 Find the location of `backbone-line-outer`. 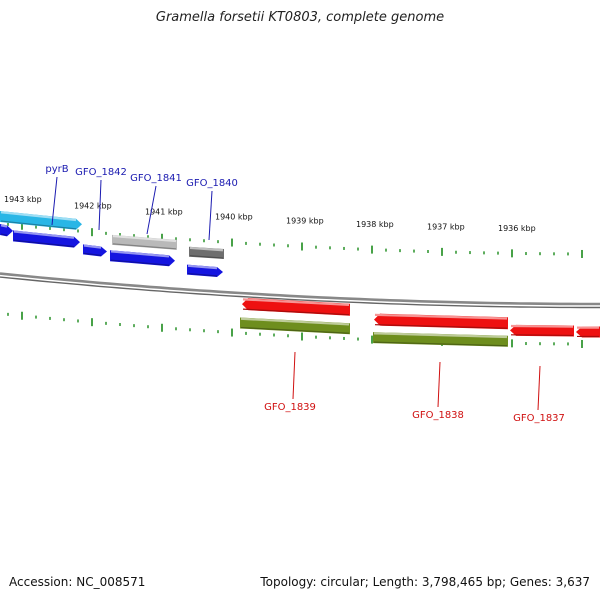

backbone-line-outer is located at coordinates (300, 289).